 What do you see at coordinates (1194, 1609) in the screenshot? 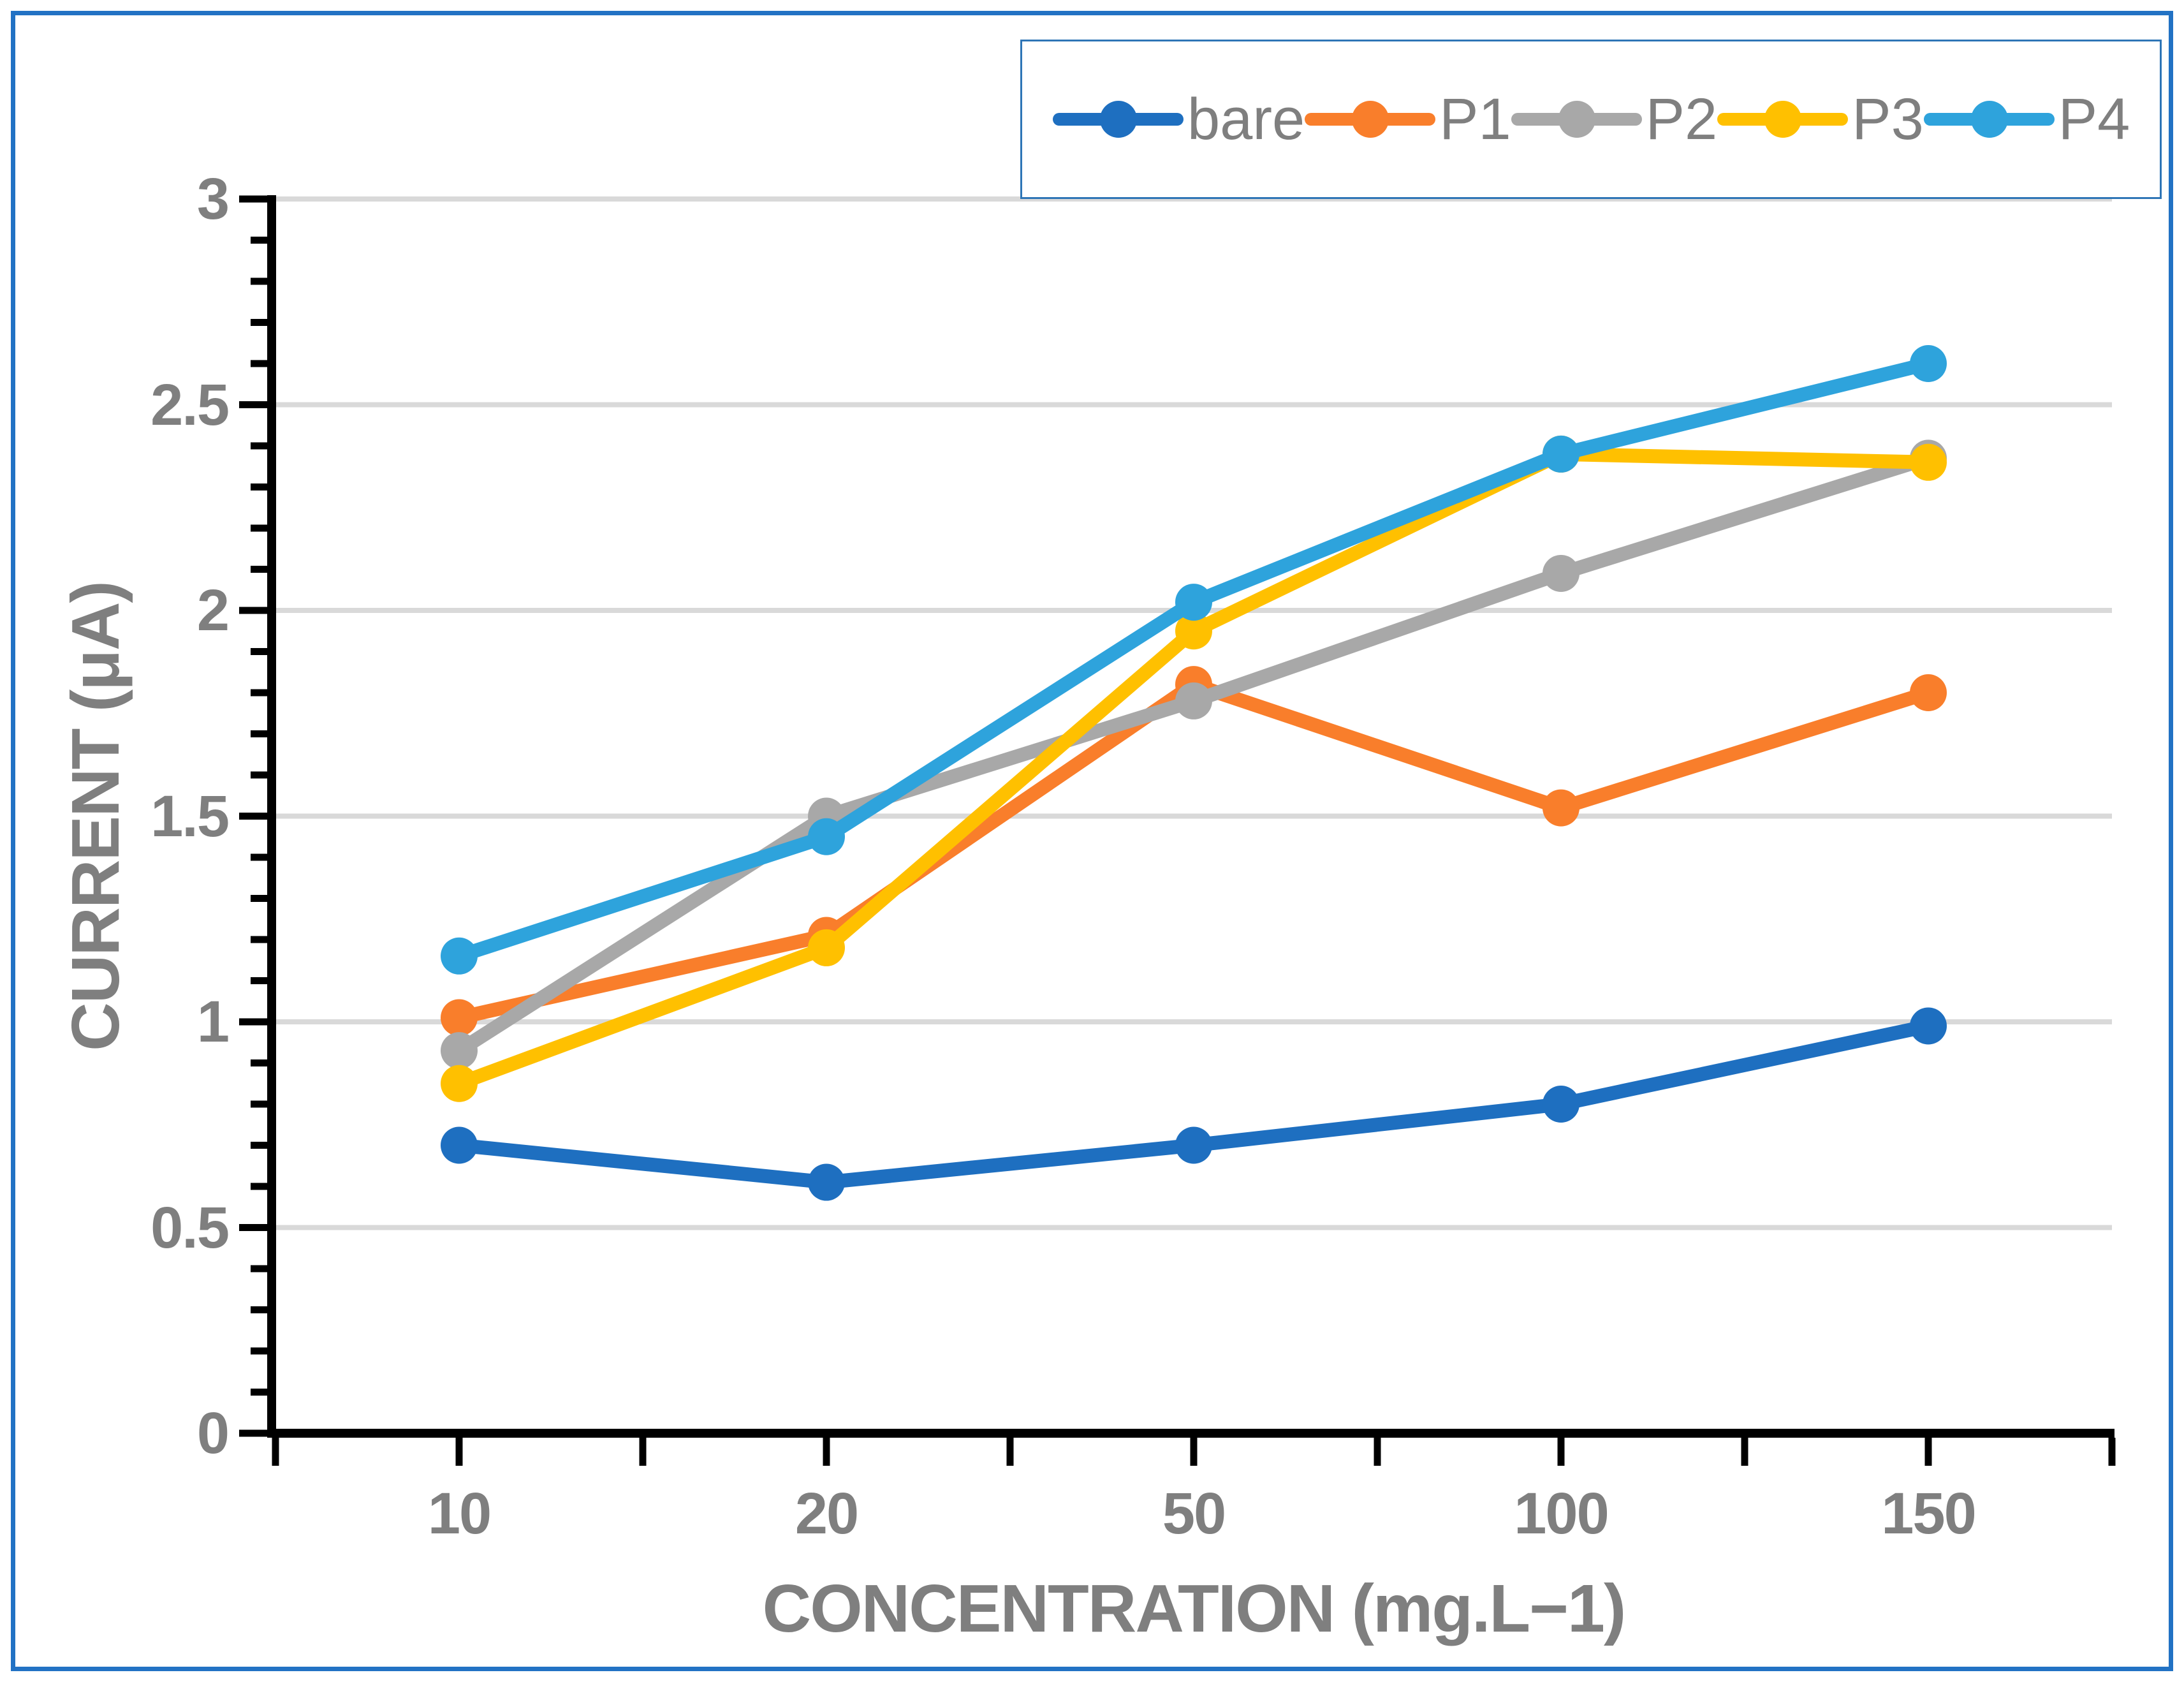
I see `x-axis-title: CONCENTRATION (mg.L−1)` at bounding box center [1194, 1609].